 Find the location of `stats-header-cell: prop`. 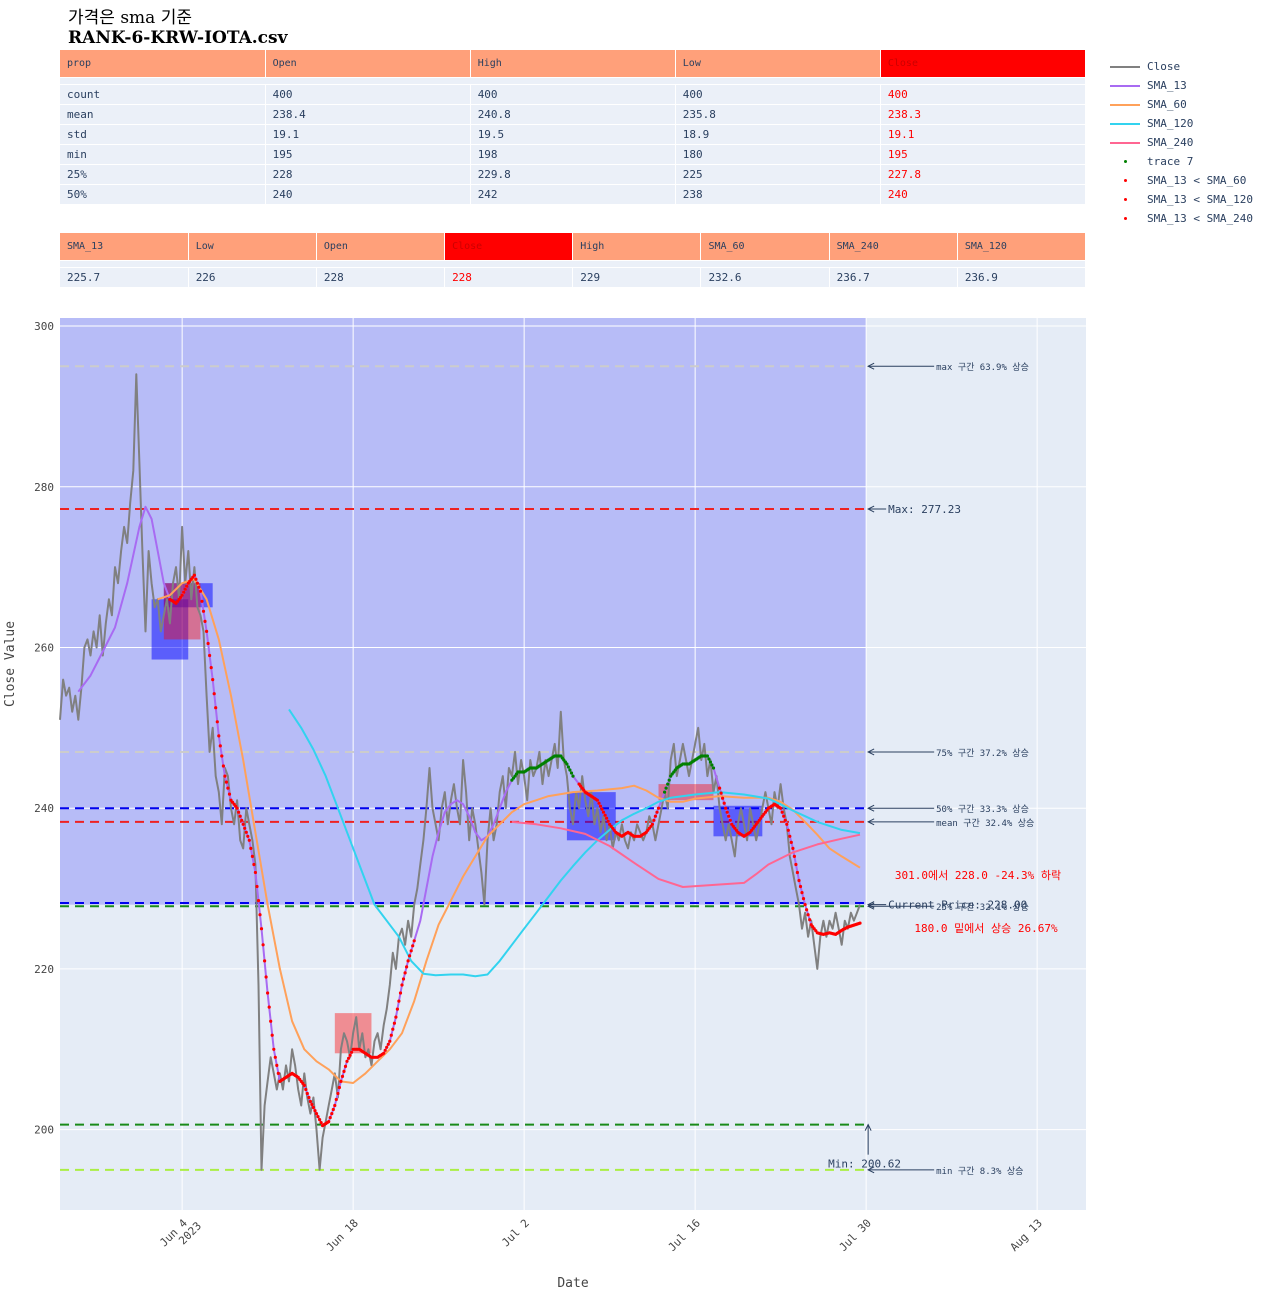

stats-header-cell: prop is located at coordinates (163, 64).